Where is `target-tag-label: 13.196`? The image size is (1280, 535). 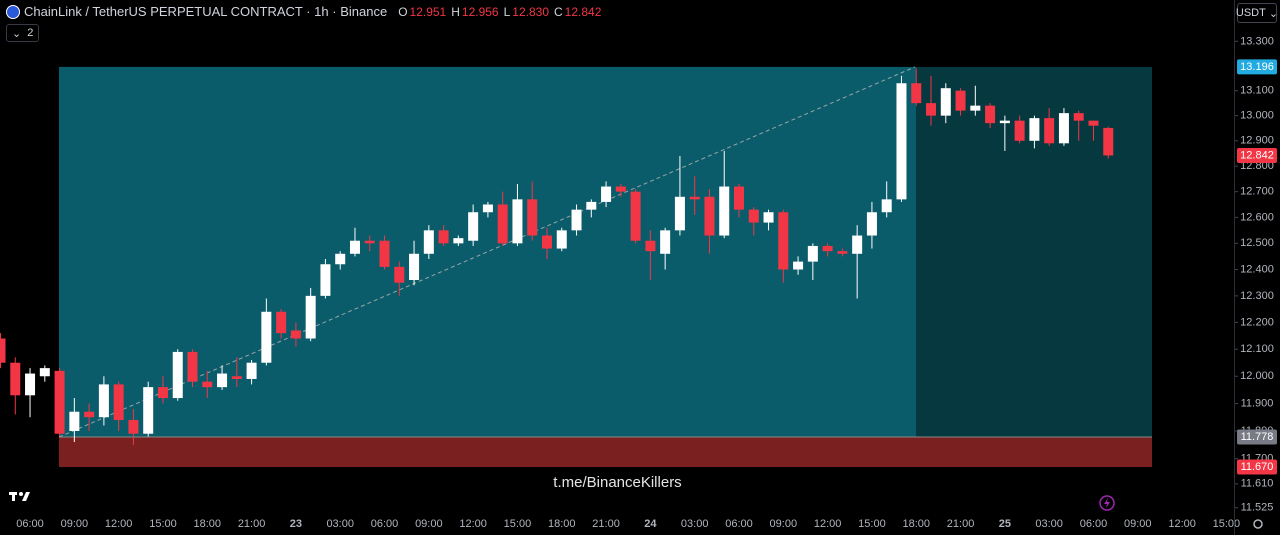
target-tag-label: 13.196 is located at coordinates (1257, 67).